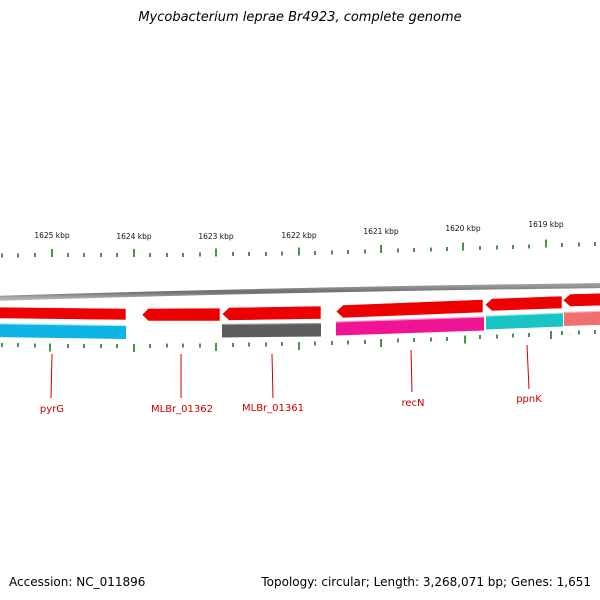  Describe the element at coordinates (77, 582) in the screenshot. I see `accession-label: Accession: NC_011896` at that location.